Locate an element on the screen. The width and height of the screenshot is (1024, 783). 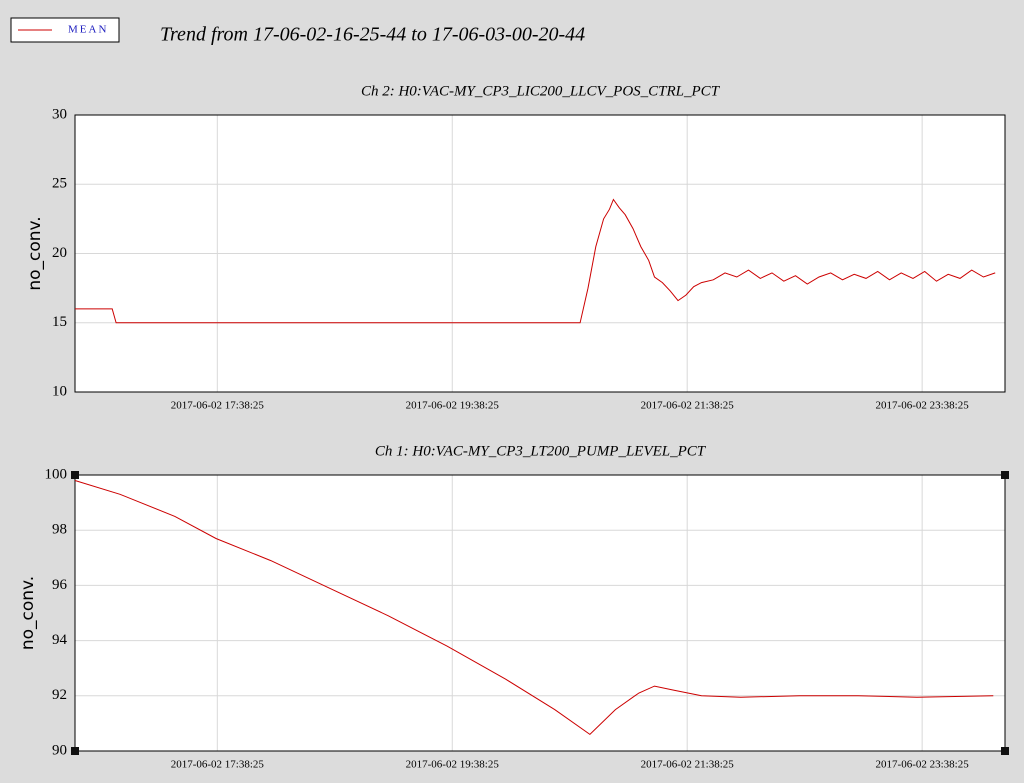
y-tick-label: 96 is located at coordinates (60, 585).